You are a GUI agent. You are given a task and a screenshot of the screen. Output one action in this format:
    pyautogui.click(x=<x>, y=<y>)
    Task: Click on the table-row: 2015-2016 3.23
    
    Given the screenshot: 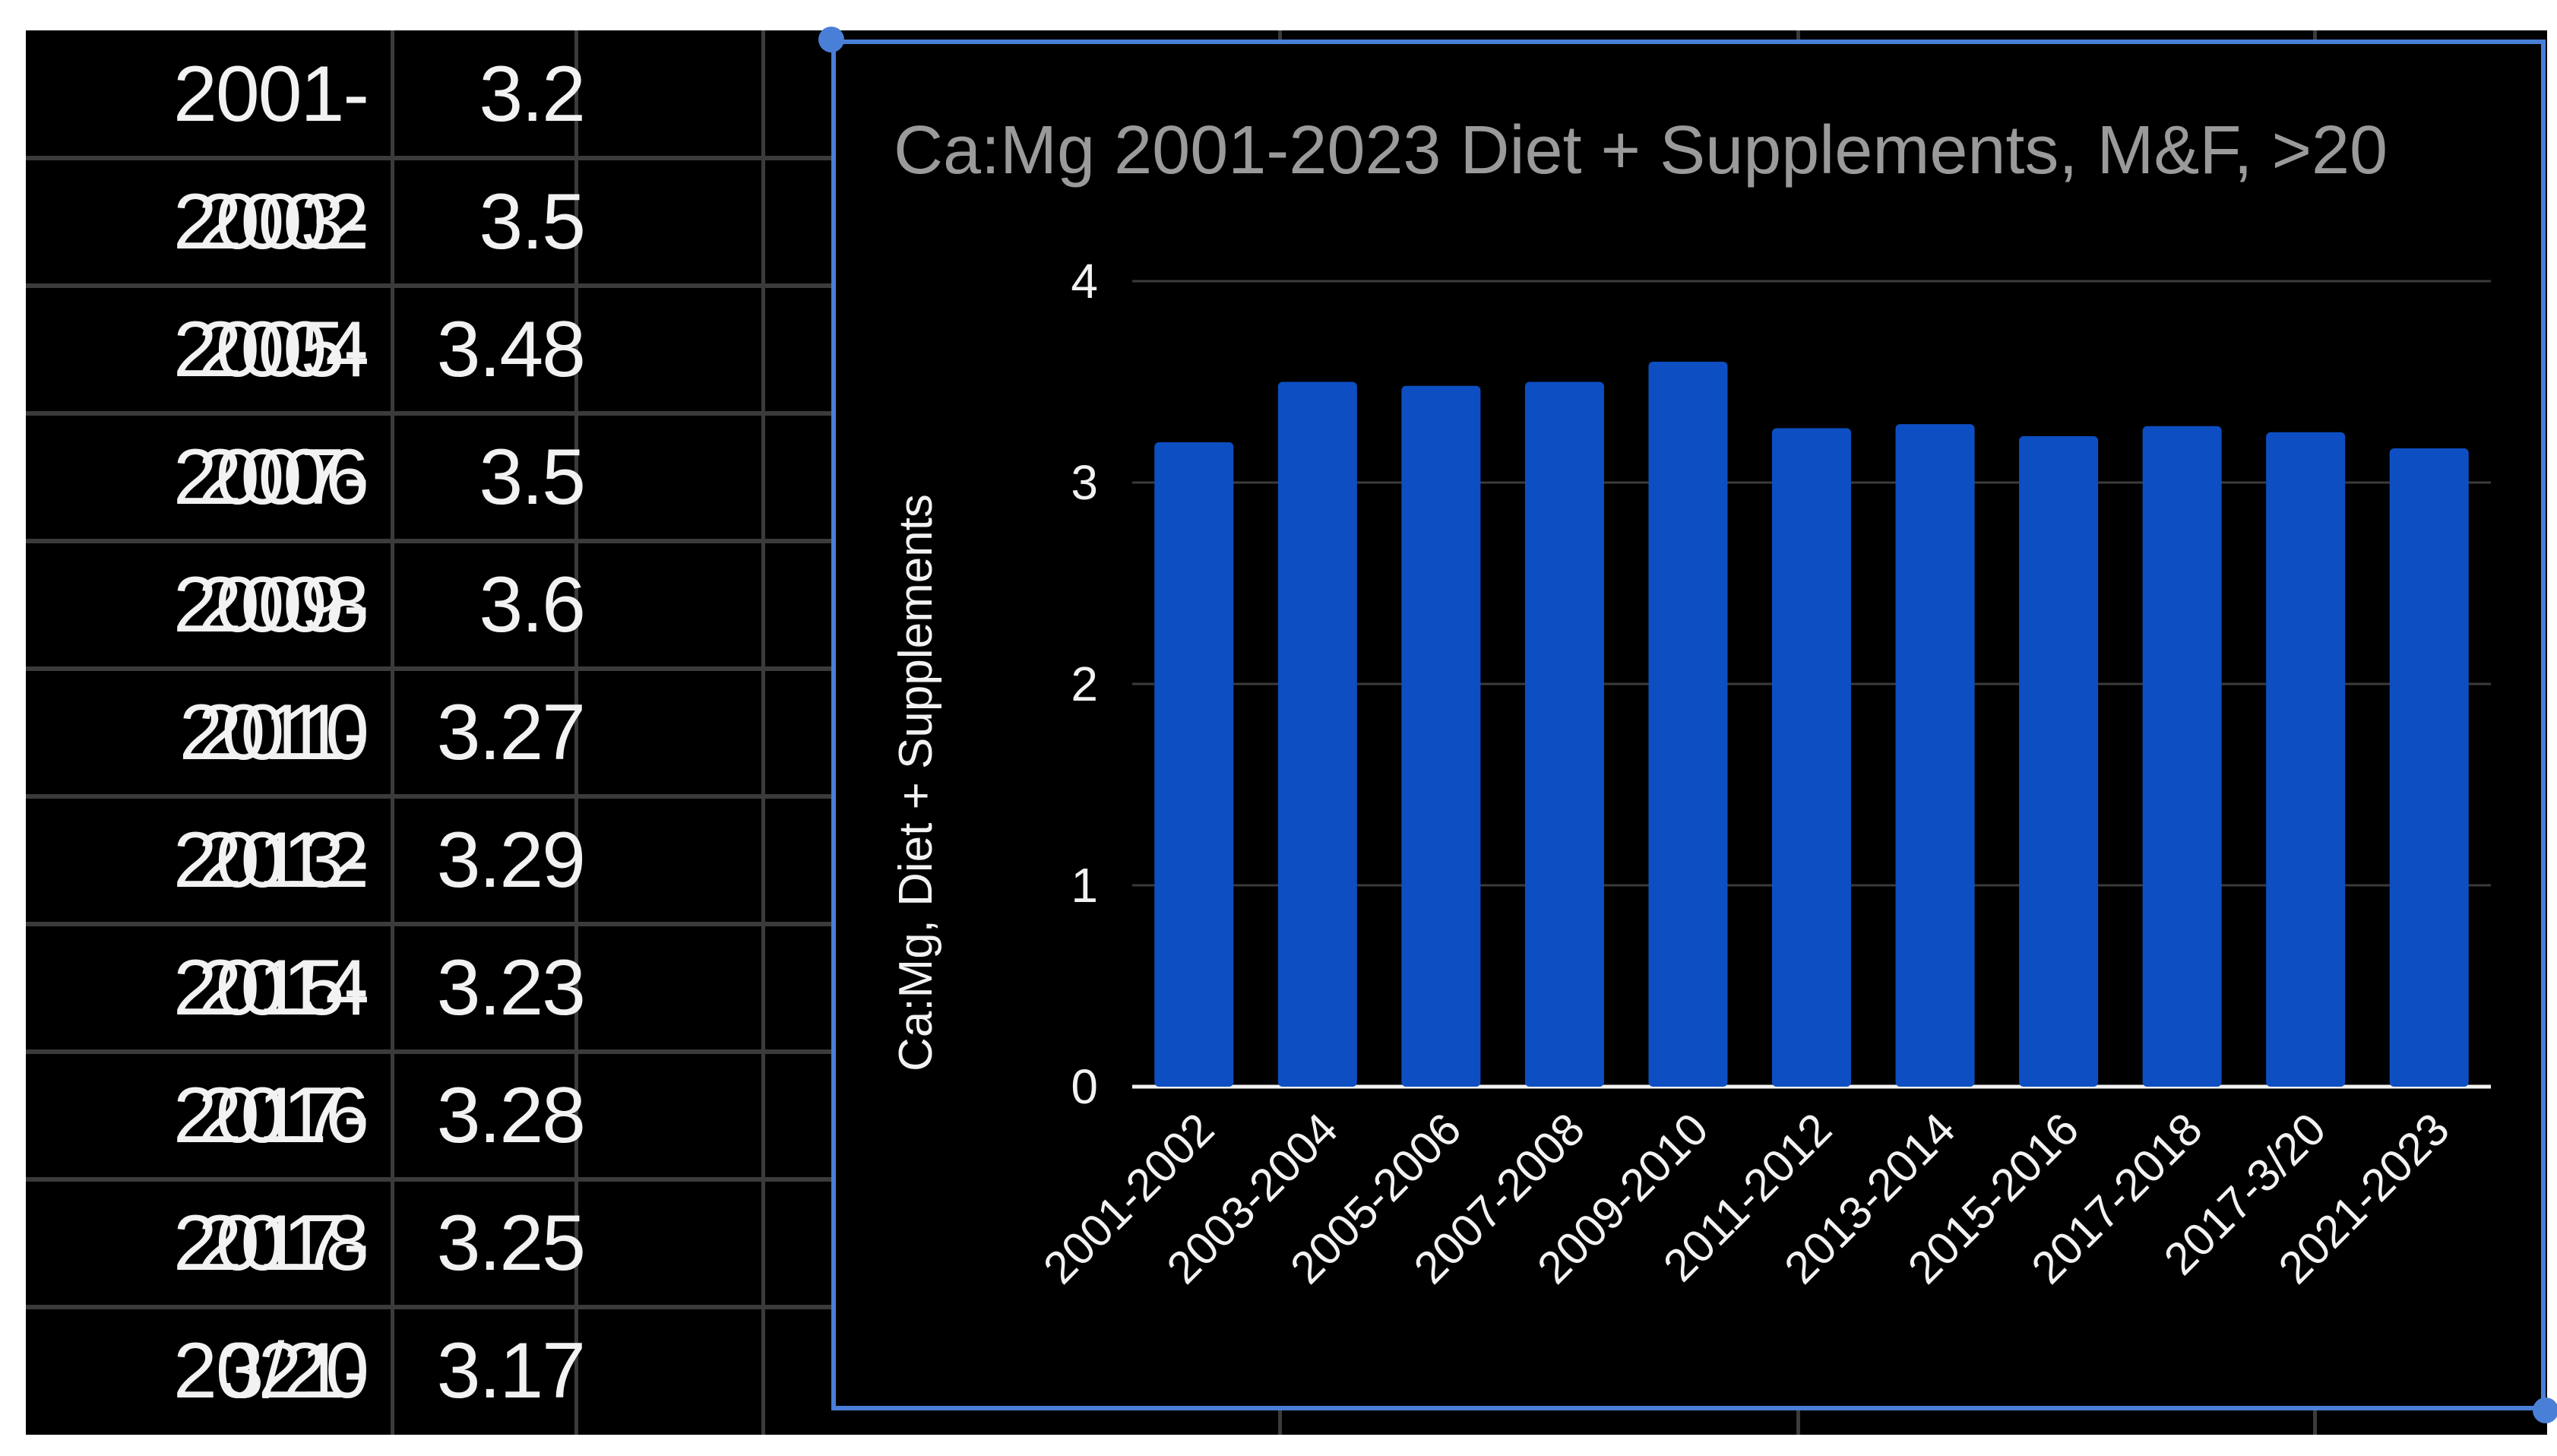 What is the action you would take?
    pyautogui.click(x=429, y=1042)
    